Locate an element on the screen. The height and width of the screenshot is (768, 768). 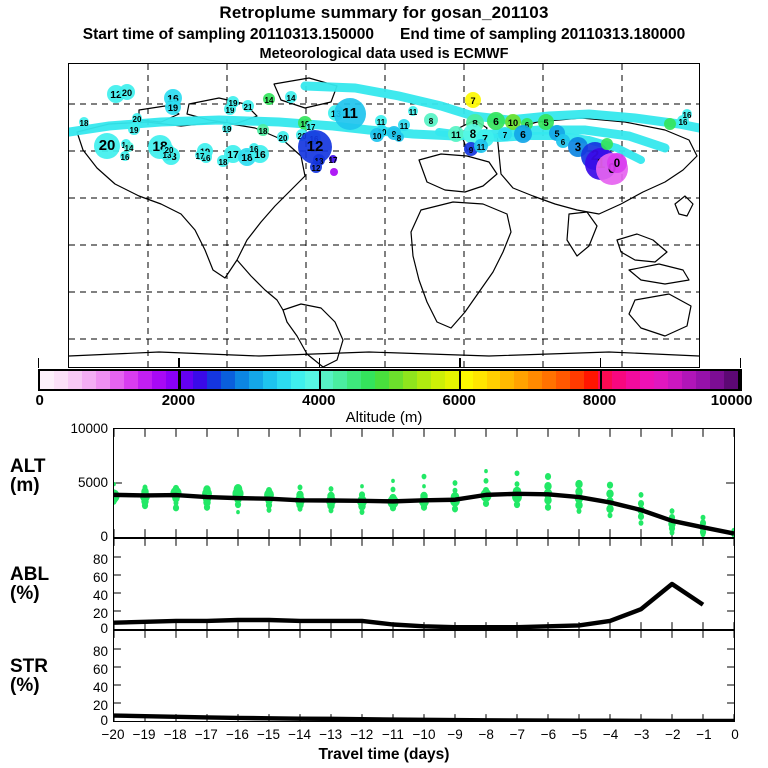
x-axis-label--16: −16 is located at coordinates (237, 734).